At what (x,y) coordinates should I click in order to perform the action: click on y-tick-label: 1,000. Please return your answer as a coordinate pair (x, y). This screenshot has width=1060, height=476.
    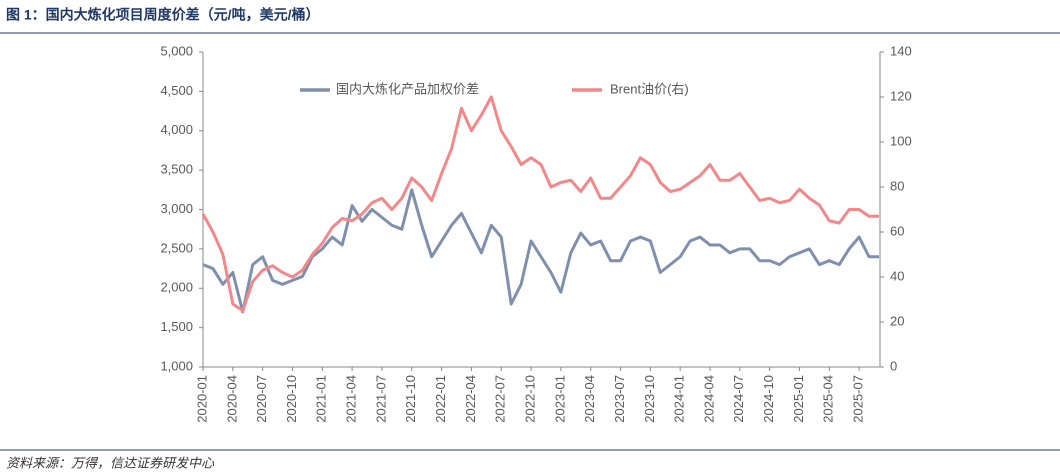
    Looking at the image, I should click on (176, 365).